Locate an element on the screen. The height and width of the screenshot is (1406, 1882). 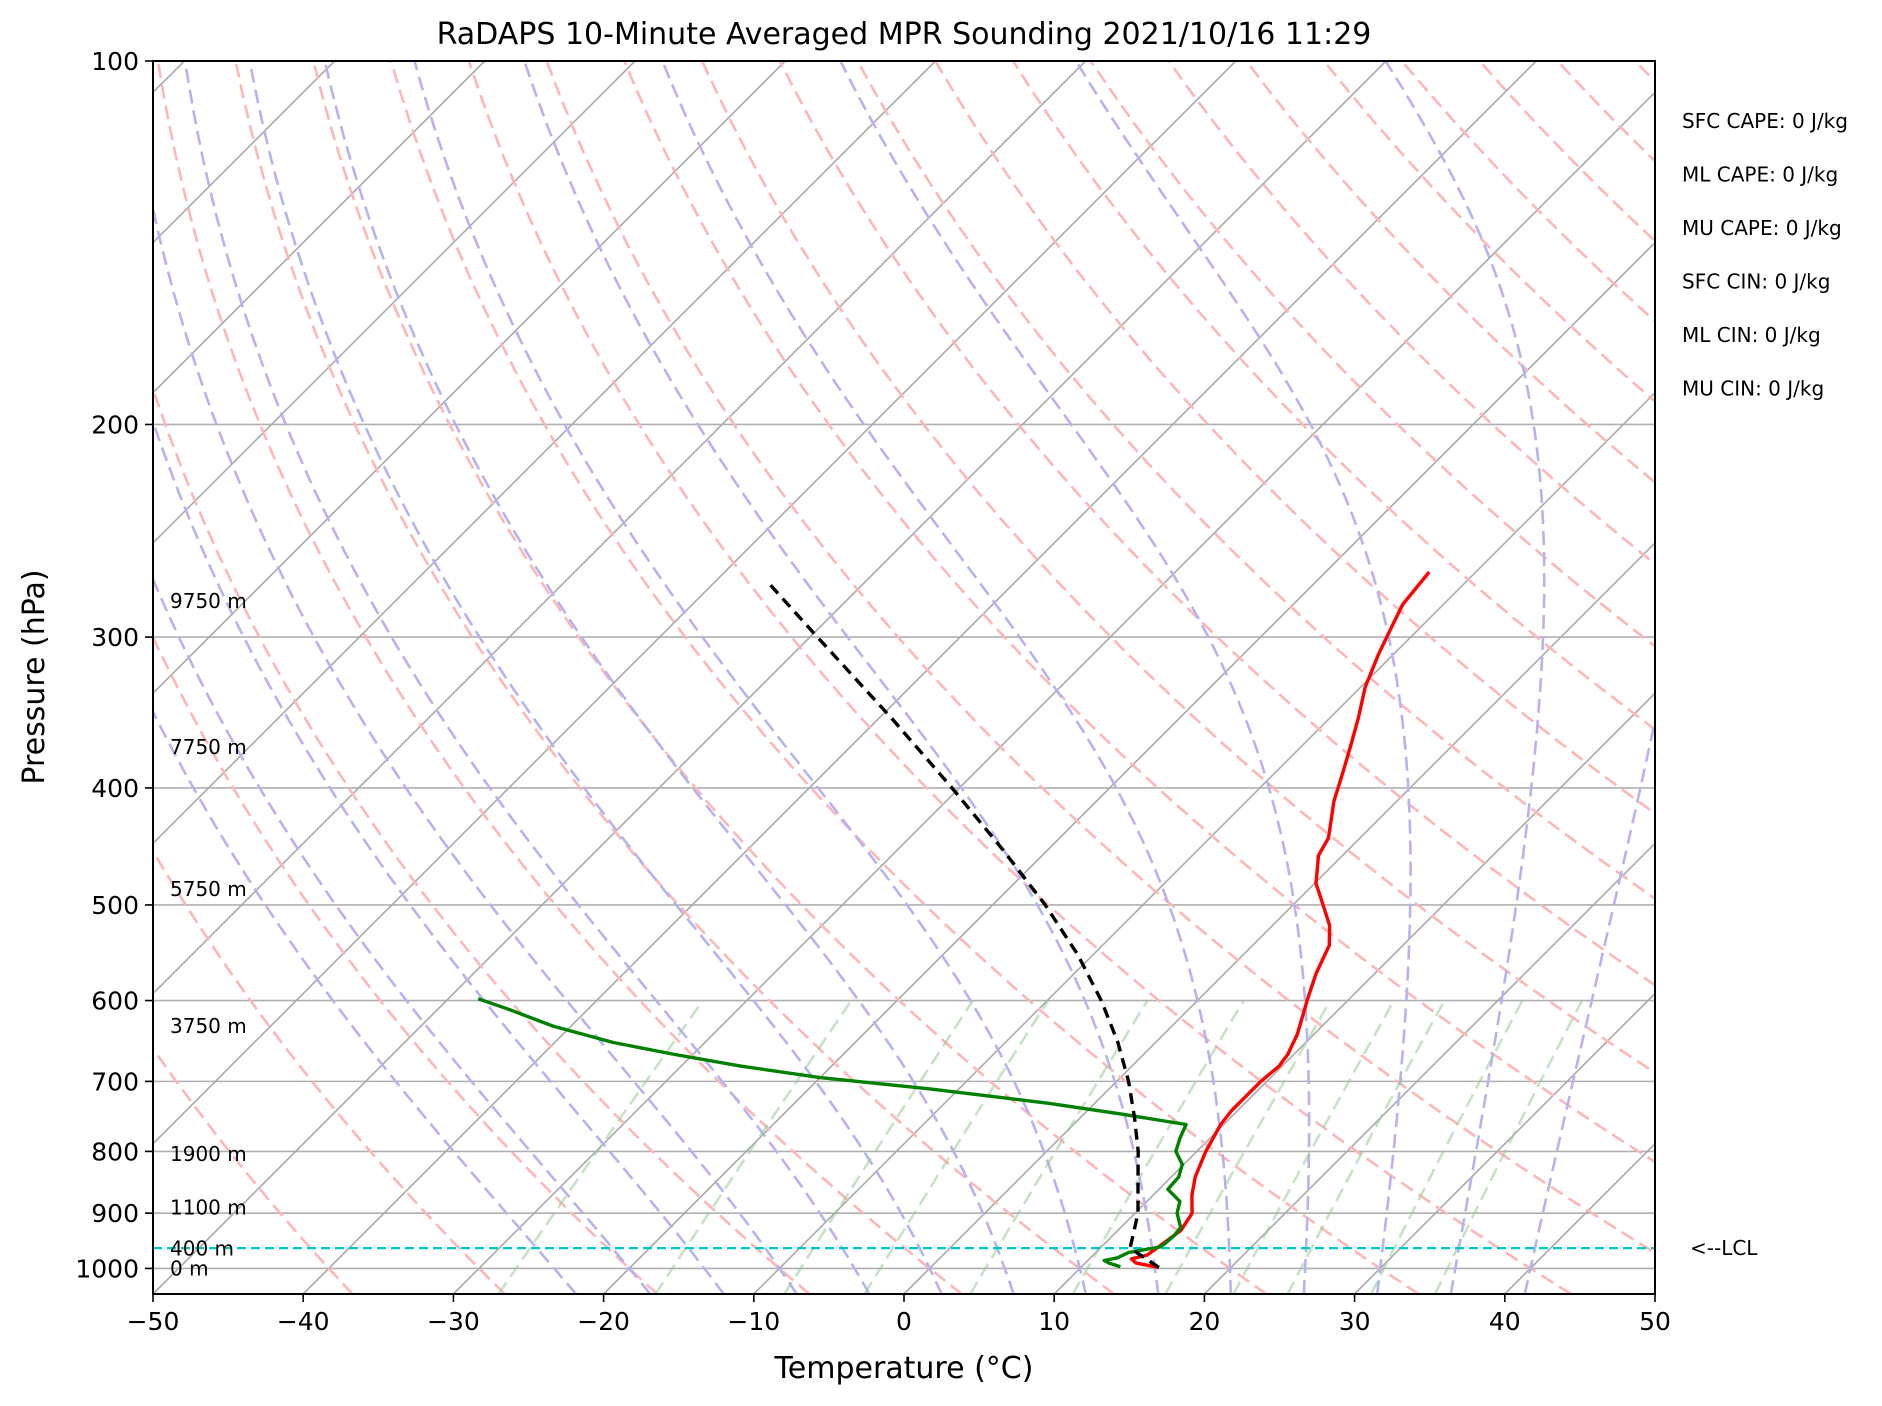
index-label: MU CAPE: 0 J/kg is located at coordinates (1762, 228).